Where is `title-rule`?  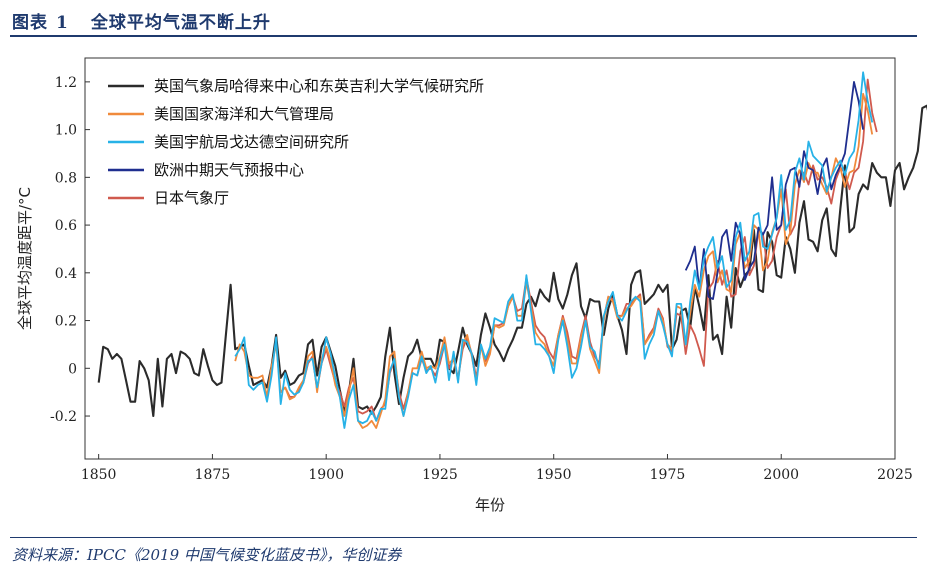 title-rule is located at coordinates (463, 36).